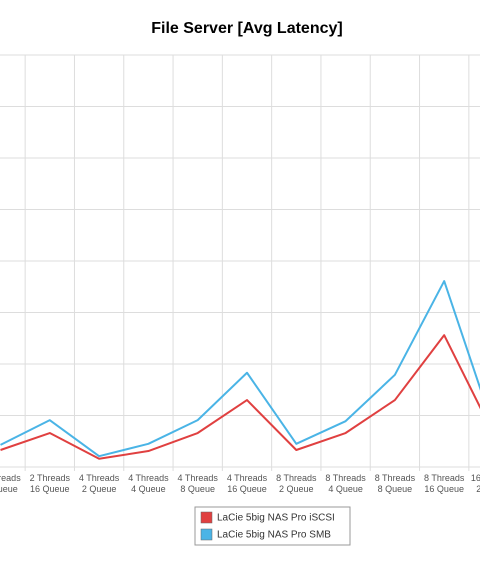 The image size is (480, 565). What do you see at coordinates (272, 526) in the screenshot?
I see `legend-box` at bounding box center [272, 526].